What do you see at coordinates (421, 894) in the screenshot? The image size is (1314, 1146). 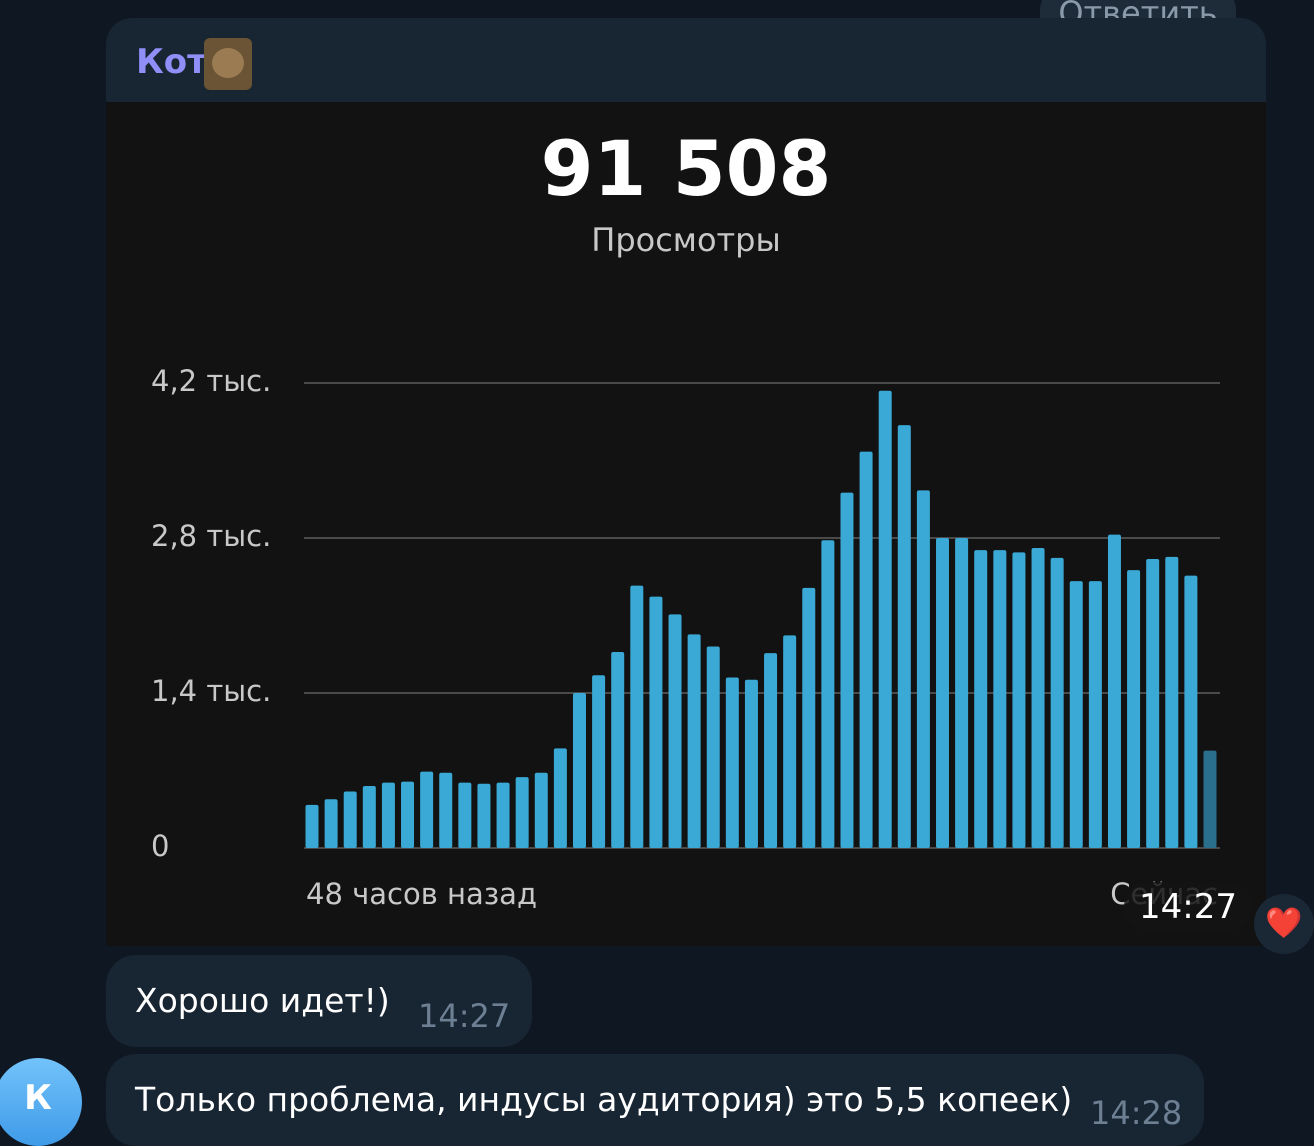 I see `x-tick-label: 48 часов назад` at bounding box center [421, 894].